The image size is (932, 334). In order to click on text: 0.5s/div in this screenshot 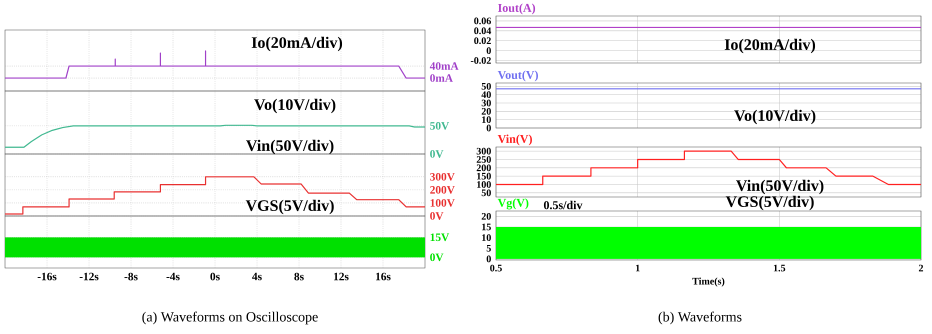, I will do `click(563, 205)`.